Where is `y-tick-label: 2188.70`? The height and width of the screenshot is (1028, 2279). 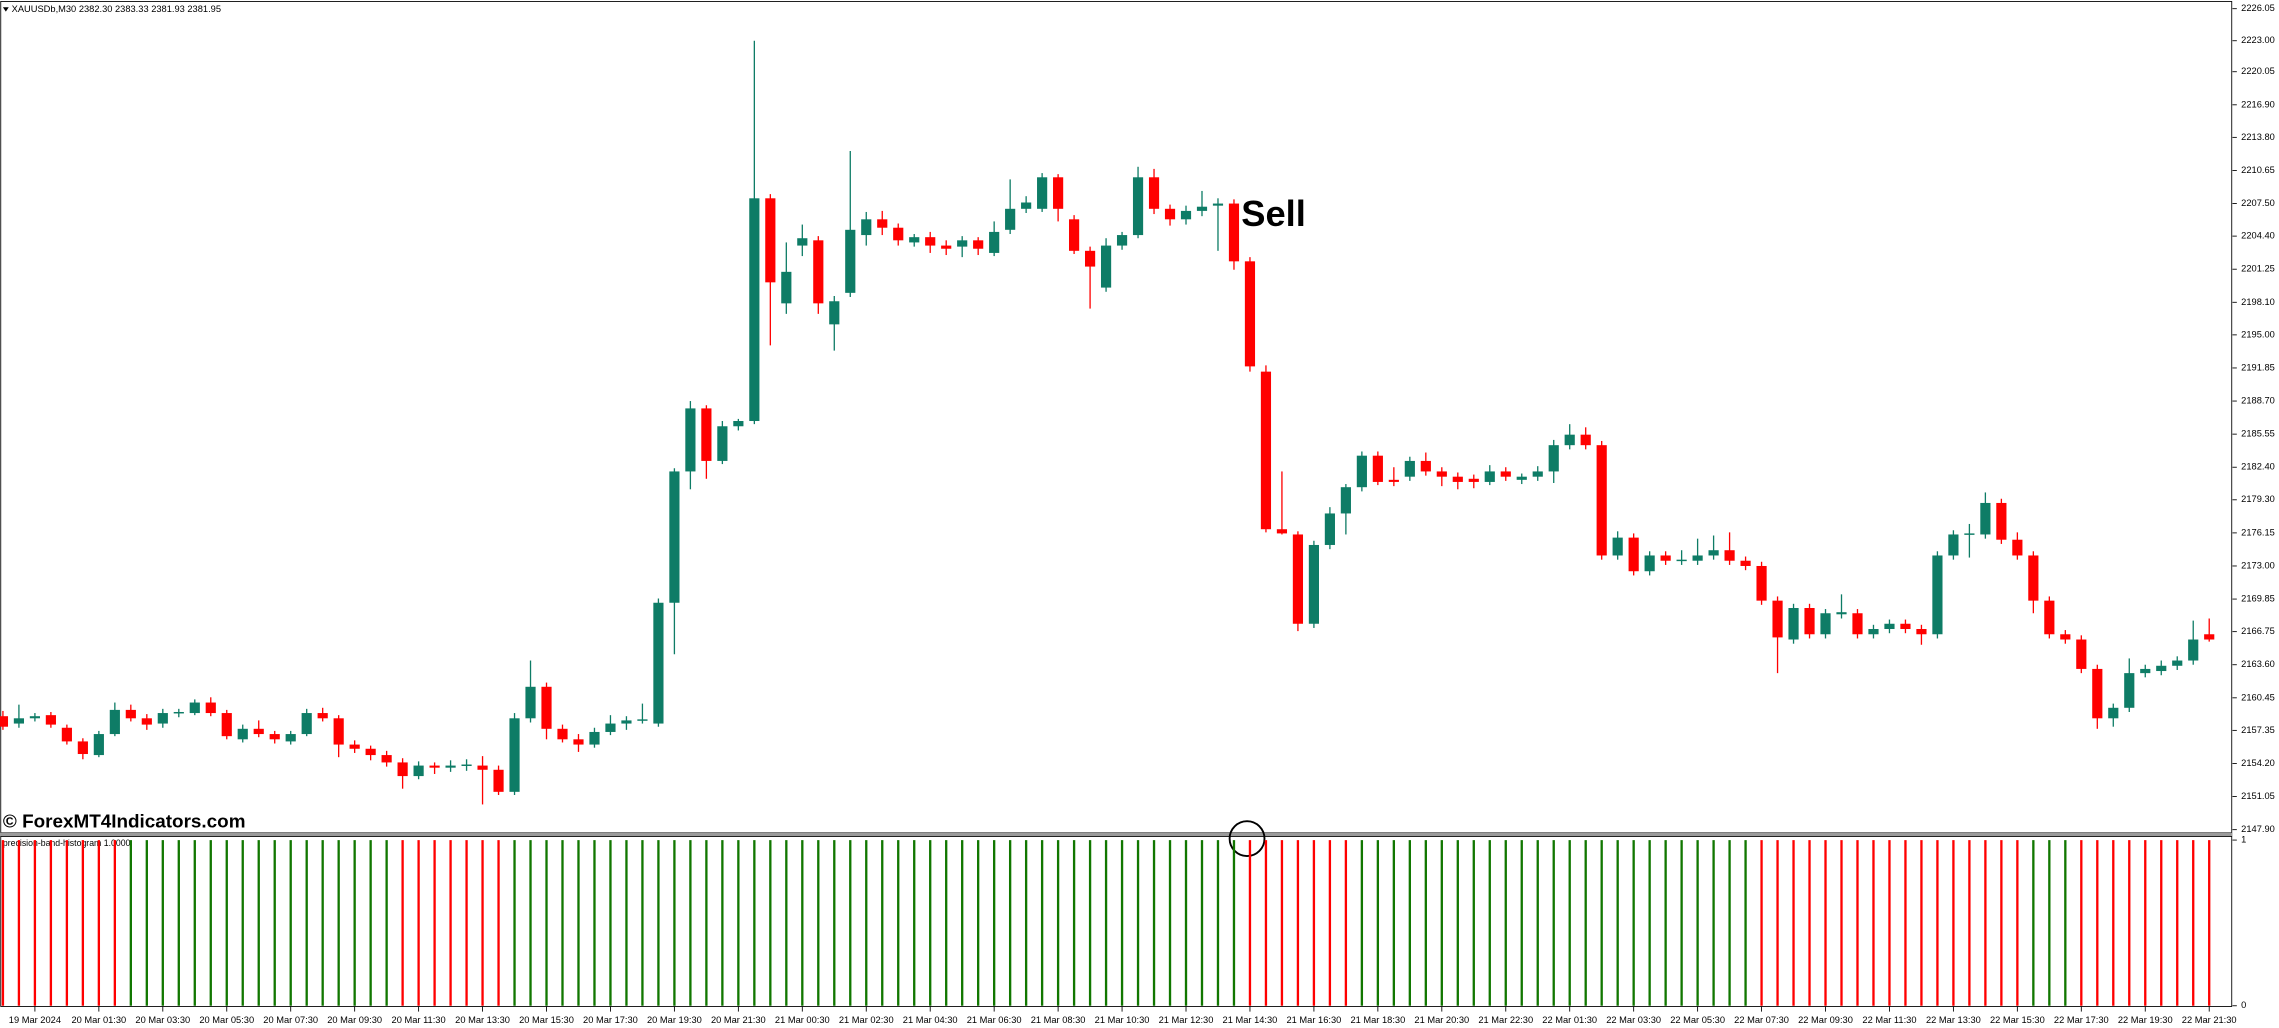
y-tick-label: 2188.70 is located at coordinates (2258, 401).